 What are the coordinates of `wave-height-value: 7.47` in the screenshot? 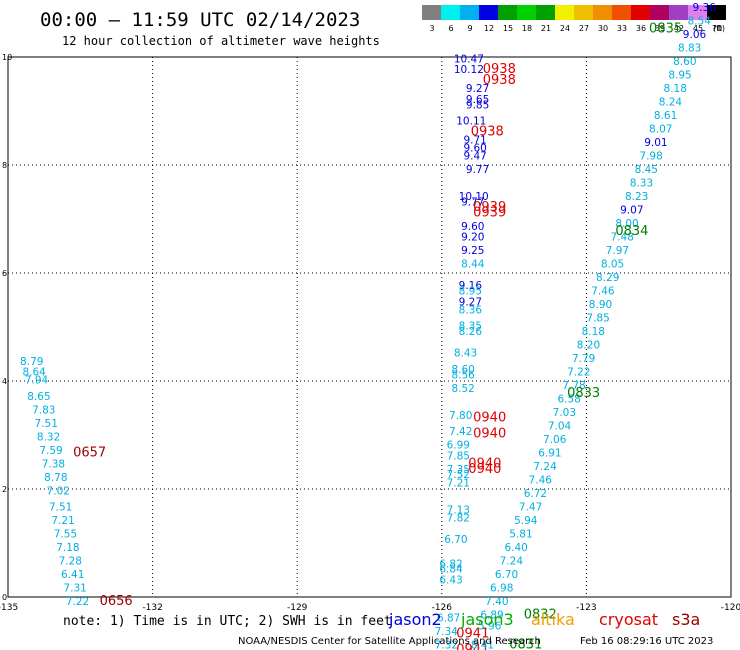 It's located at (530, 508).